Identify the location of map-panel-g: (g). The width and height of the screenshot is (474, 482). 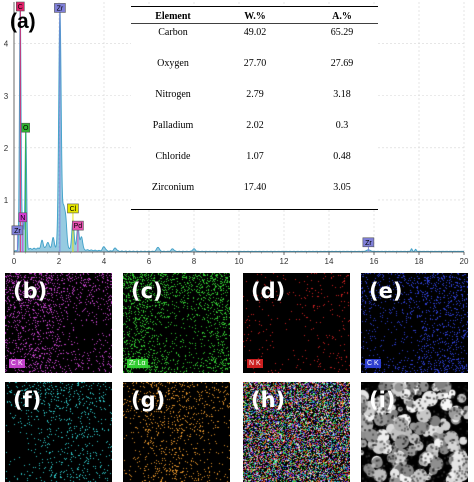
(176, 432).